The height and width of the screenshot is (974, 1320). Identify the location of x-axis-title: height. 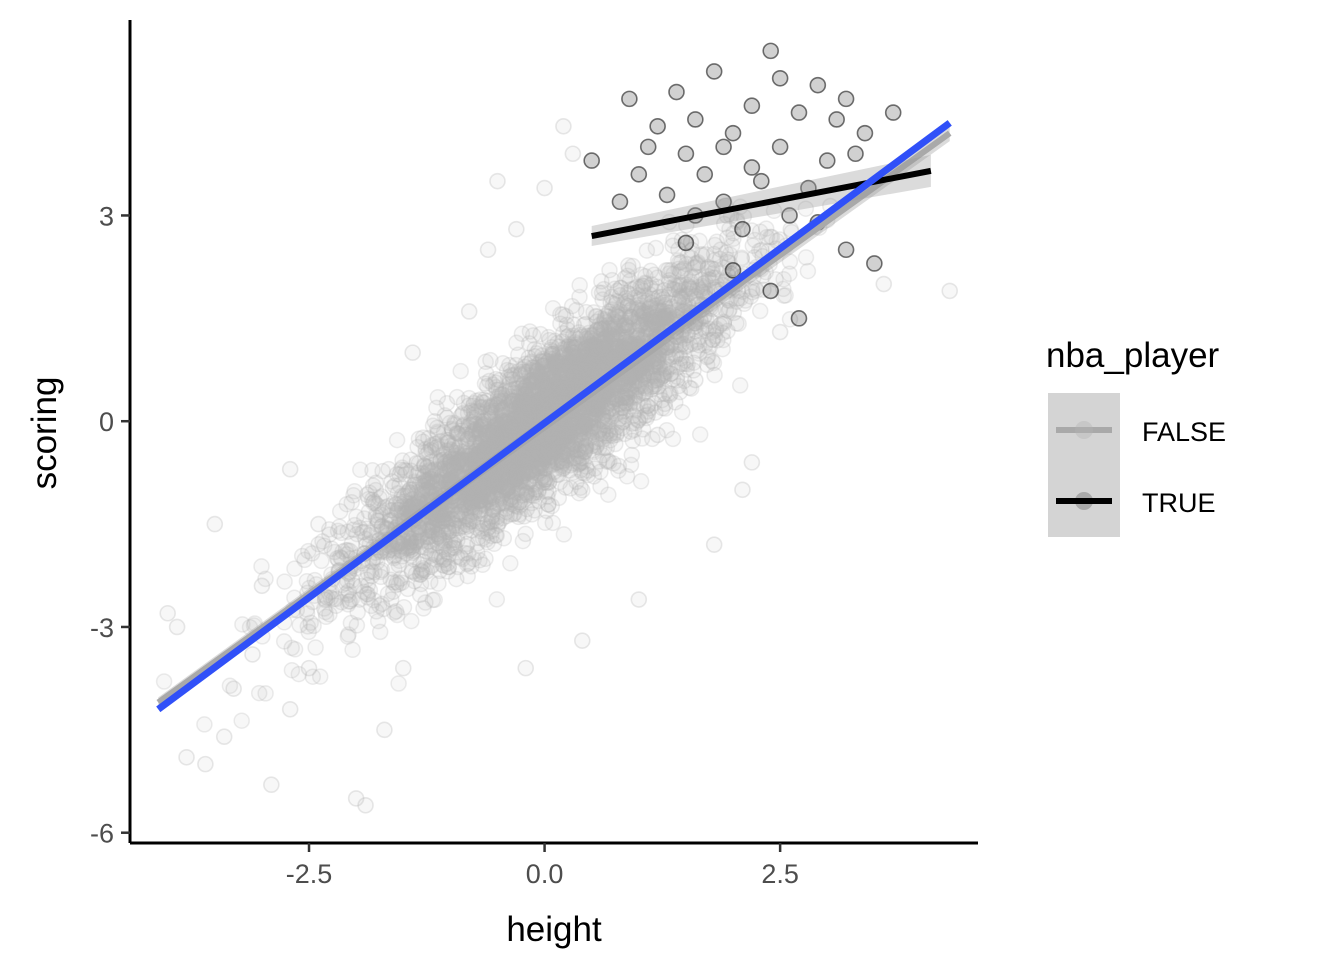
(554, 929).